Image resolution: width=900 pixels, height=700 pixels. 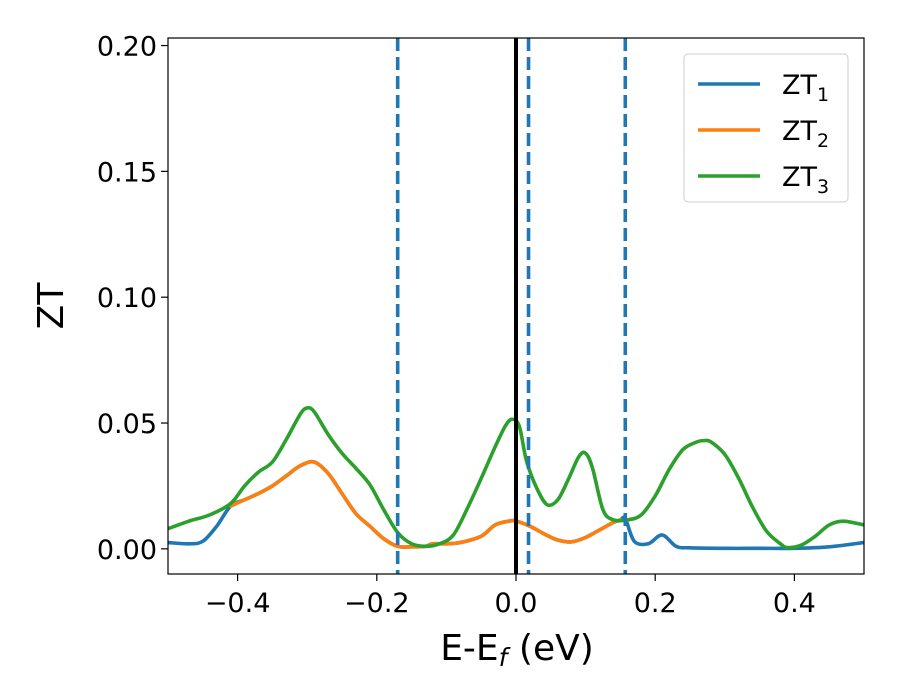 What do you see at coordinates (794, 603) in the screenshot?
I see `x-tick-label: 0.4` at bounding box center [794, 603].